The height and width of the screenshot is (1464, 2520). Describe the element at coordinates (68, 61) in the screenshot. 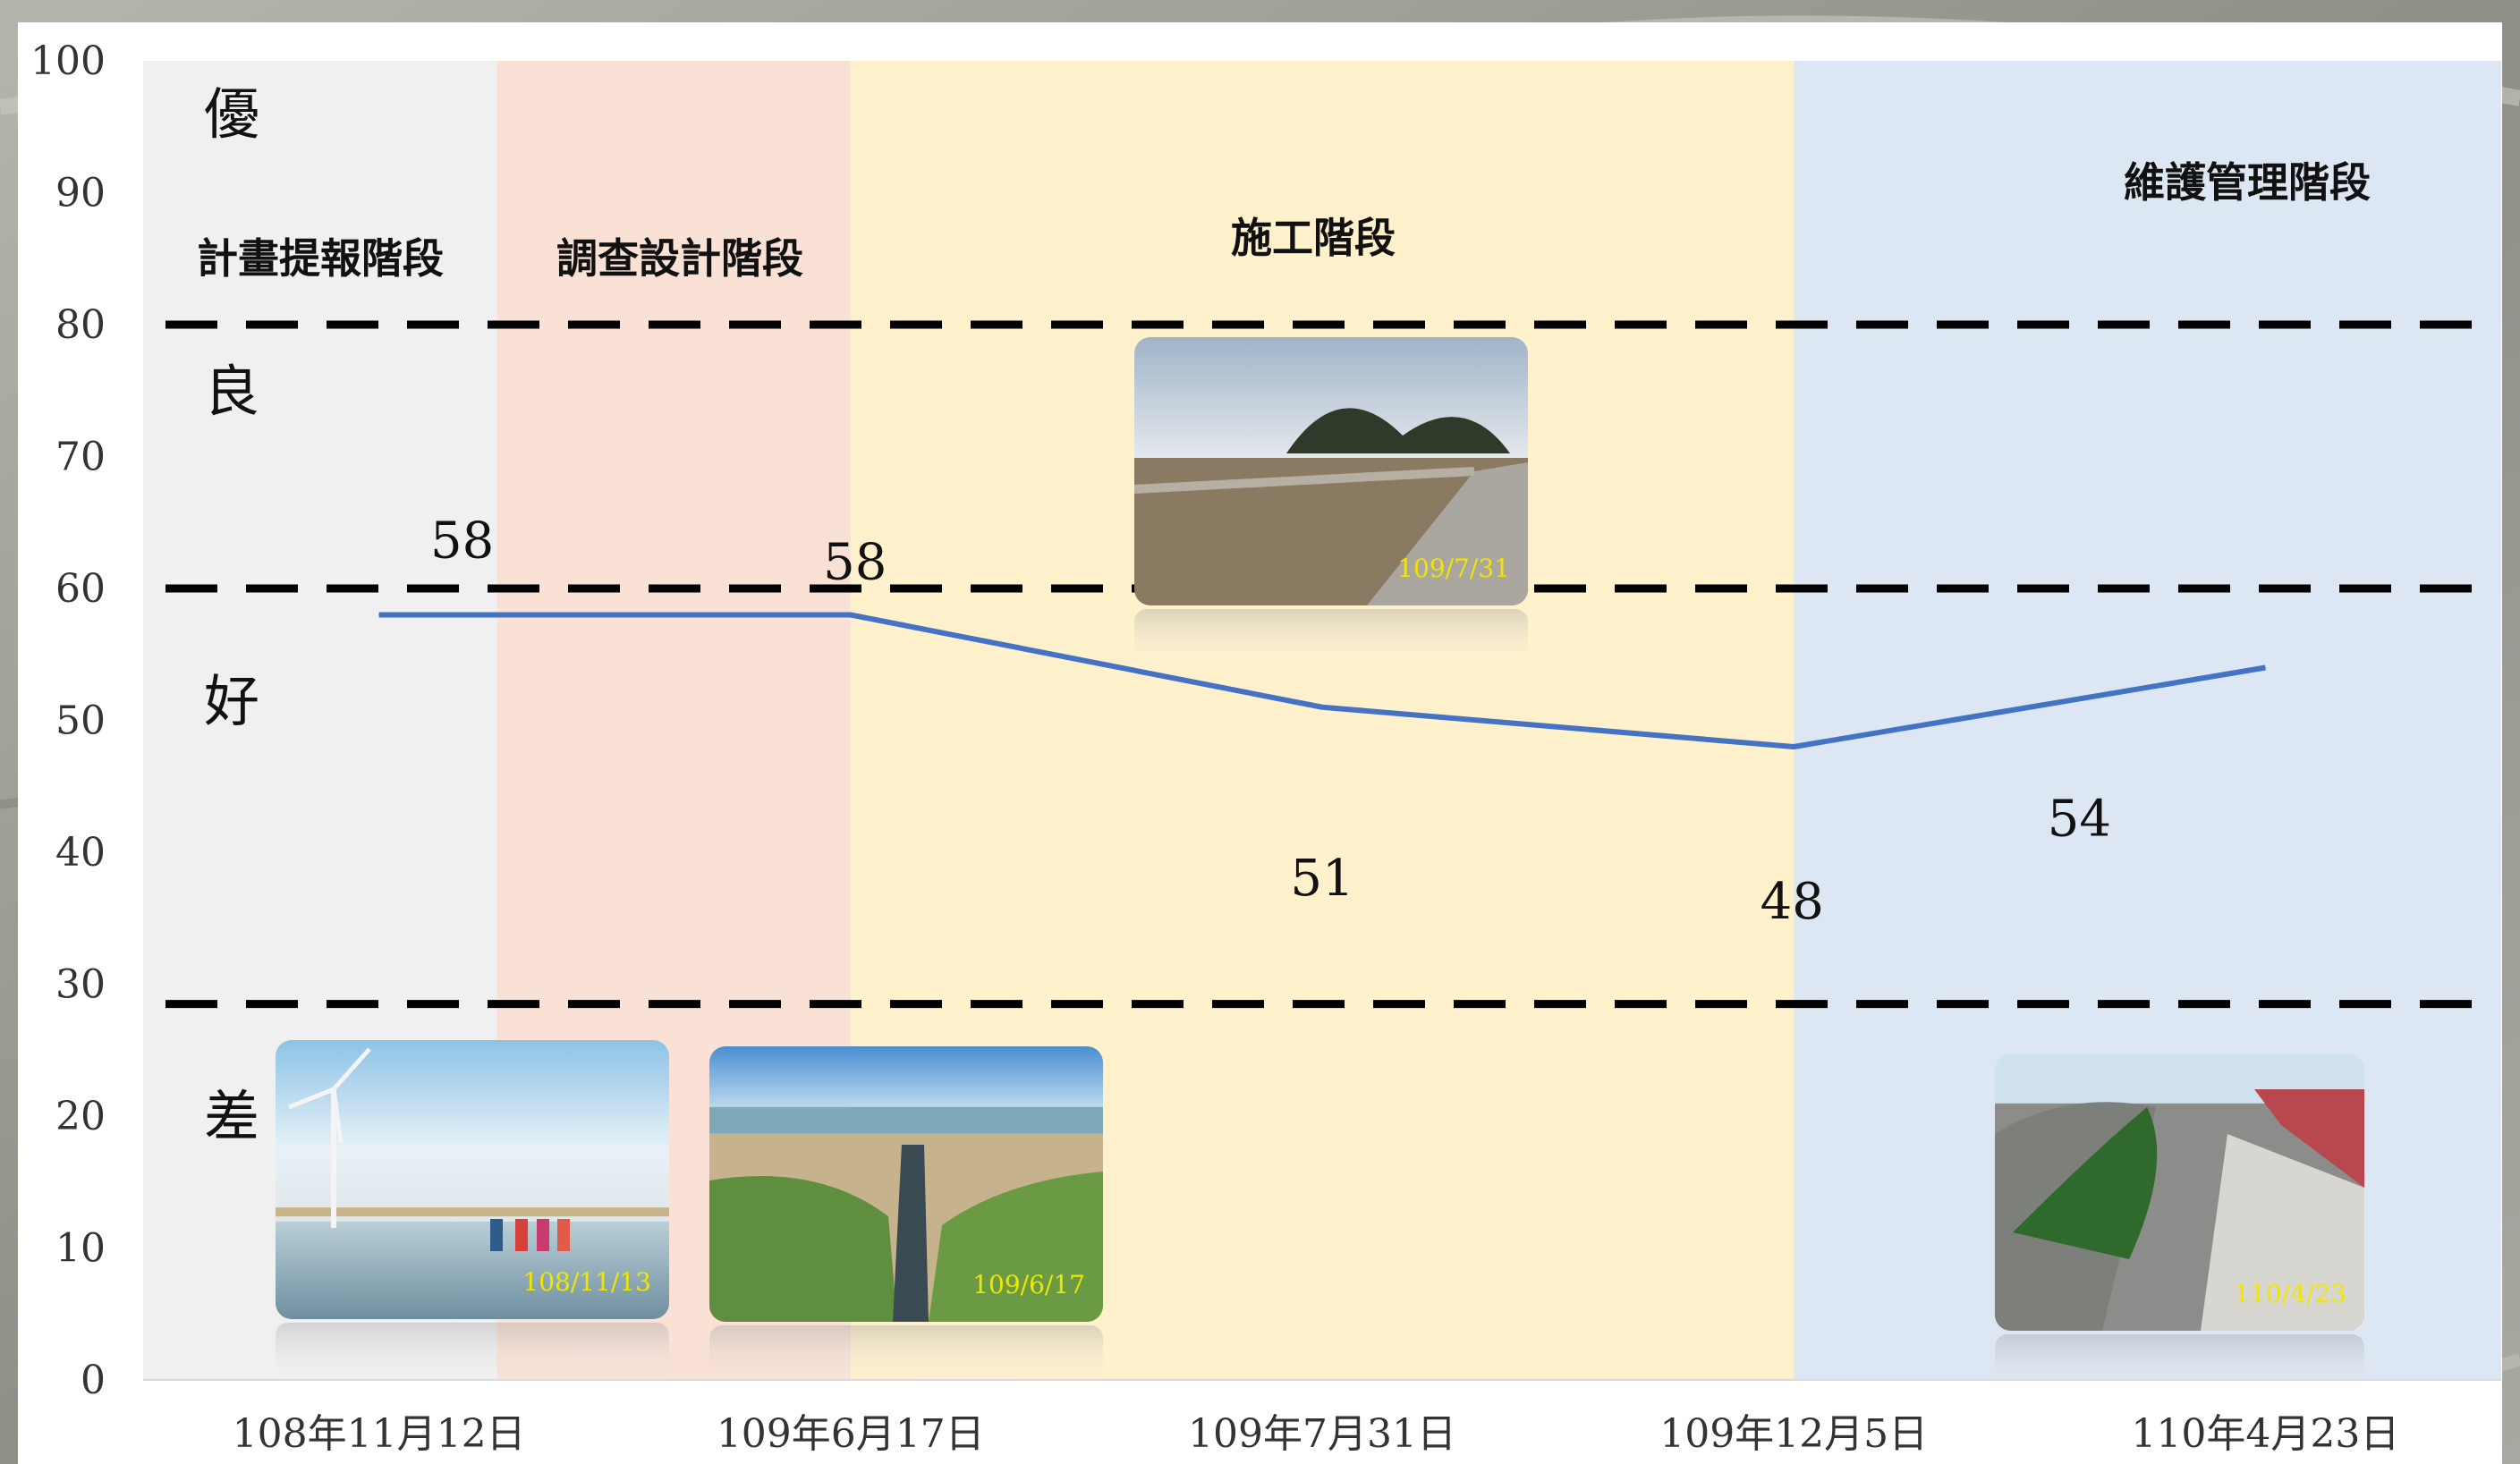

I see `y-tick-label: 100` at that location.